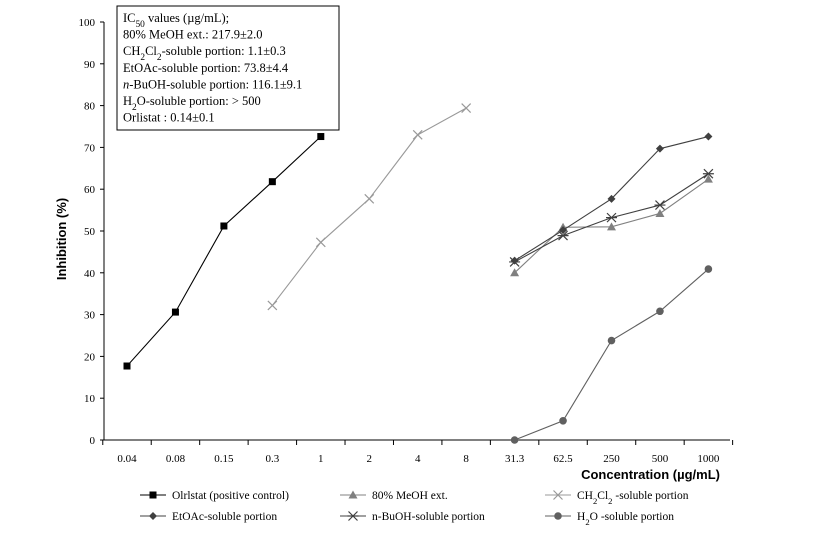 Image resolution: width=827 pixels, height=544 pixels. What do you see at coordinates (90, 232) in the screenshot?
I see `y-tick-label: 50` at bounding box center [90, 232].